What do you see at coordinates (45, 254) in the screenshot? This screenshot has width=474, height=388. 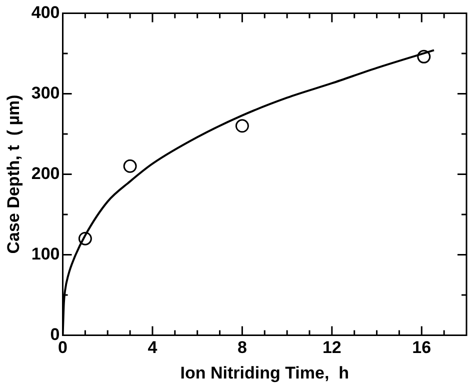 I see `y-tick-label: 100` at bounding box center [45, 254].